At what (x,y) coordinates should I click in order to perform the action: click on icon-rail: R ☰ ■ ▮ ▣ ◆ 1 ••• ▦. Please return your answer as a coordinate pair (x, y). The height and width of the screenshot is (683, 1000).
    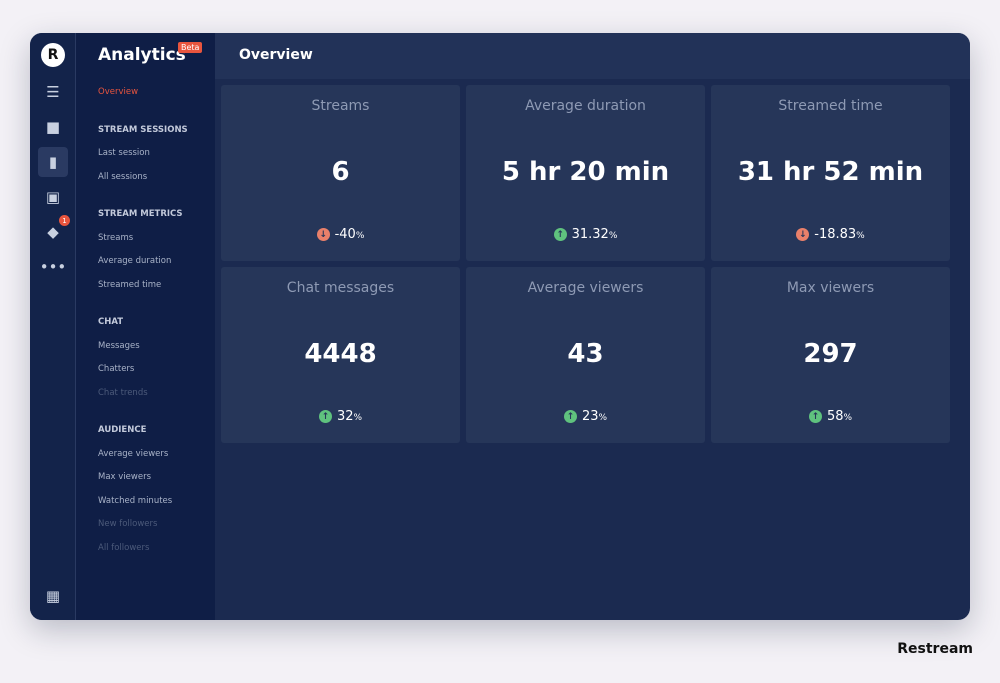
    Looking at the image, I should click on (53, 326).